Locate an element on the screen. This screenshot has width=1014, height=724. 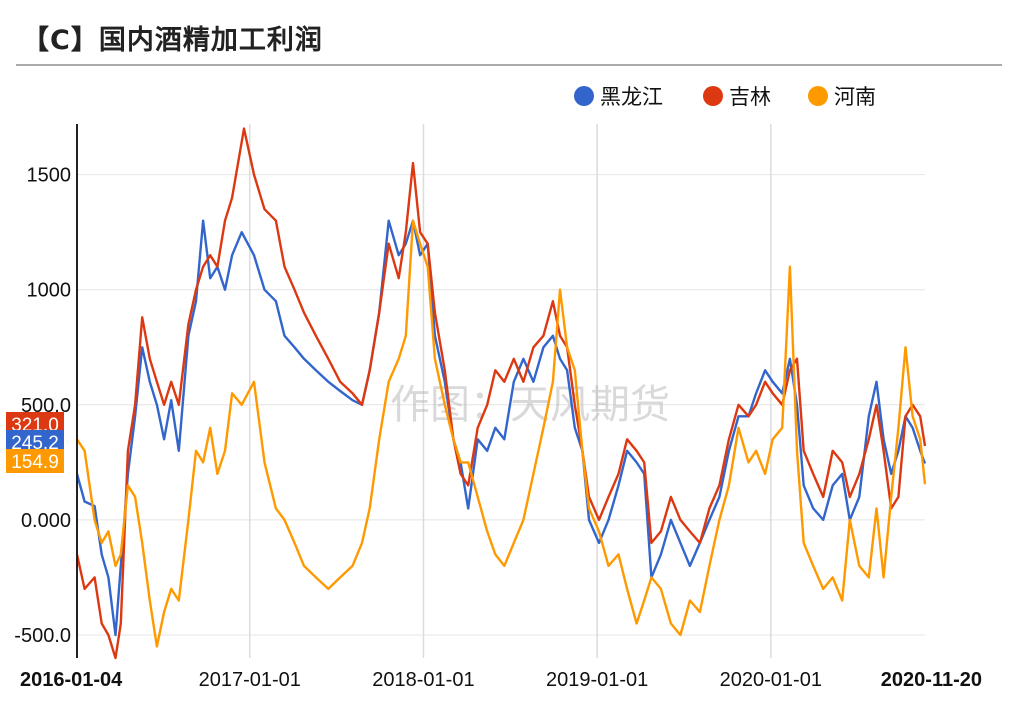
legend-label: 吉林 is located at coordinates (750, 97).